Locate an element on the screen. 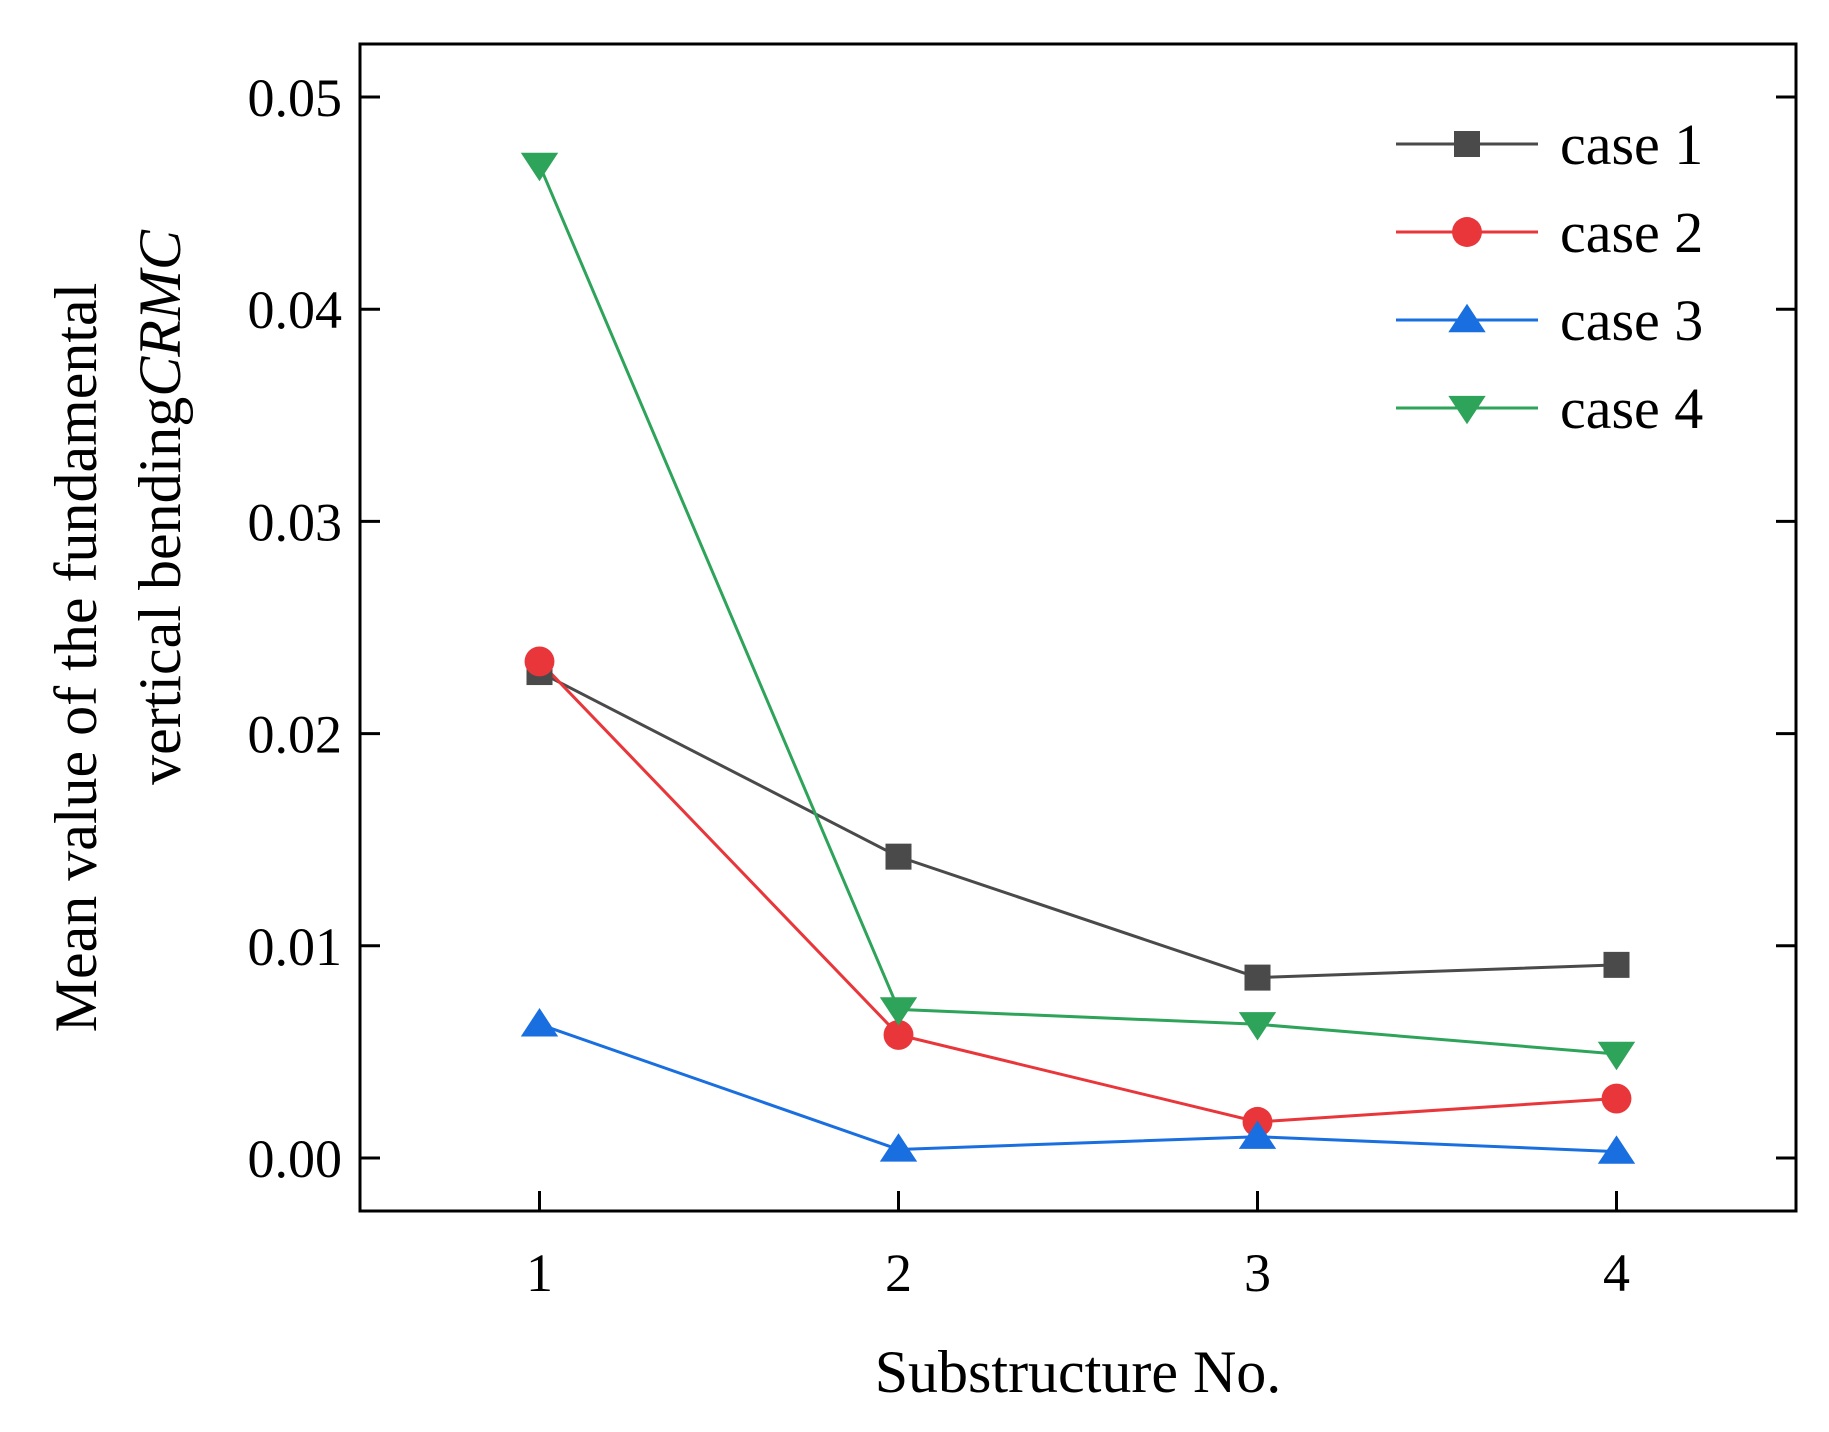 This screenshot has width=1829, height=1432. x-axis-label: Substructure No. is located at coordinates (1078, 1372).